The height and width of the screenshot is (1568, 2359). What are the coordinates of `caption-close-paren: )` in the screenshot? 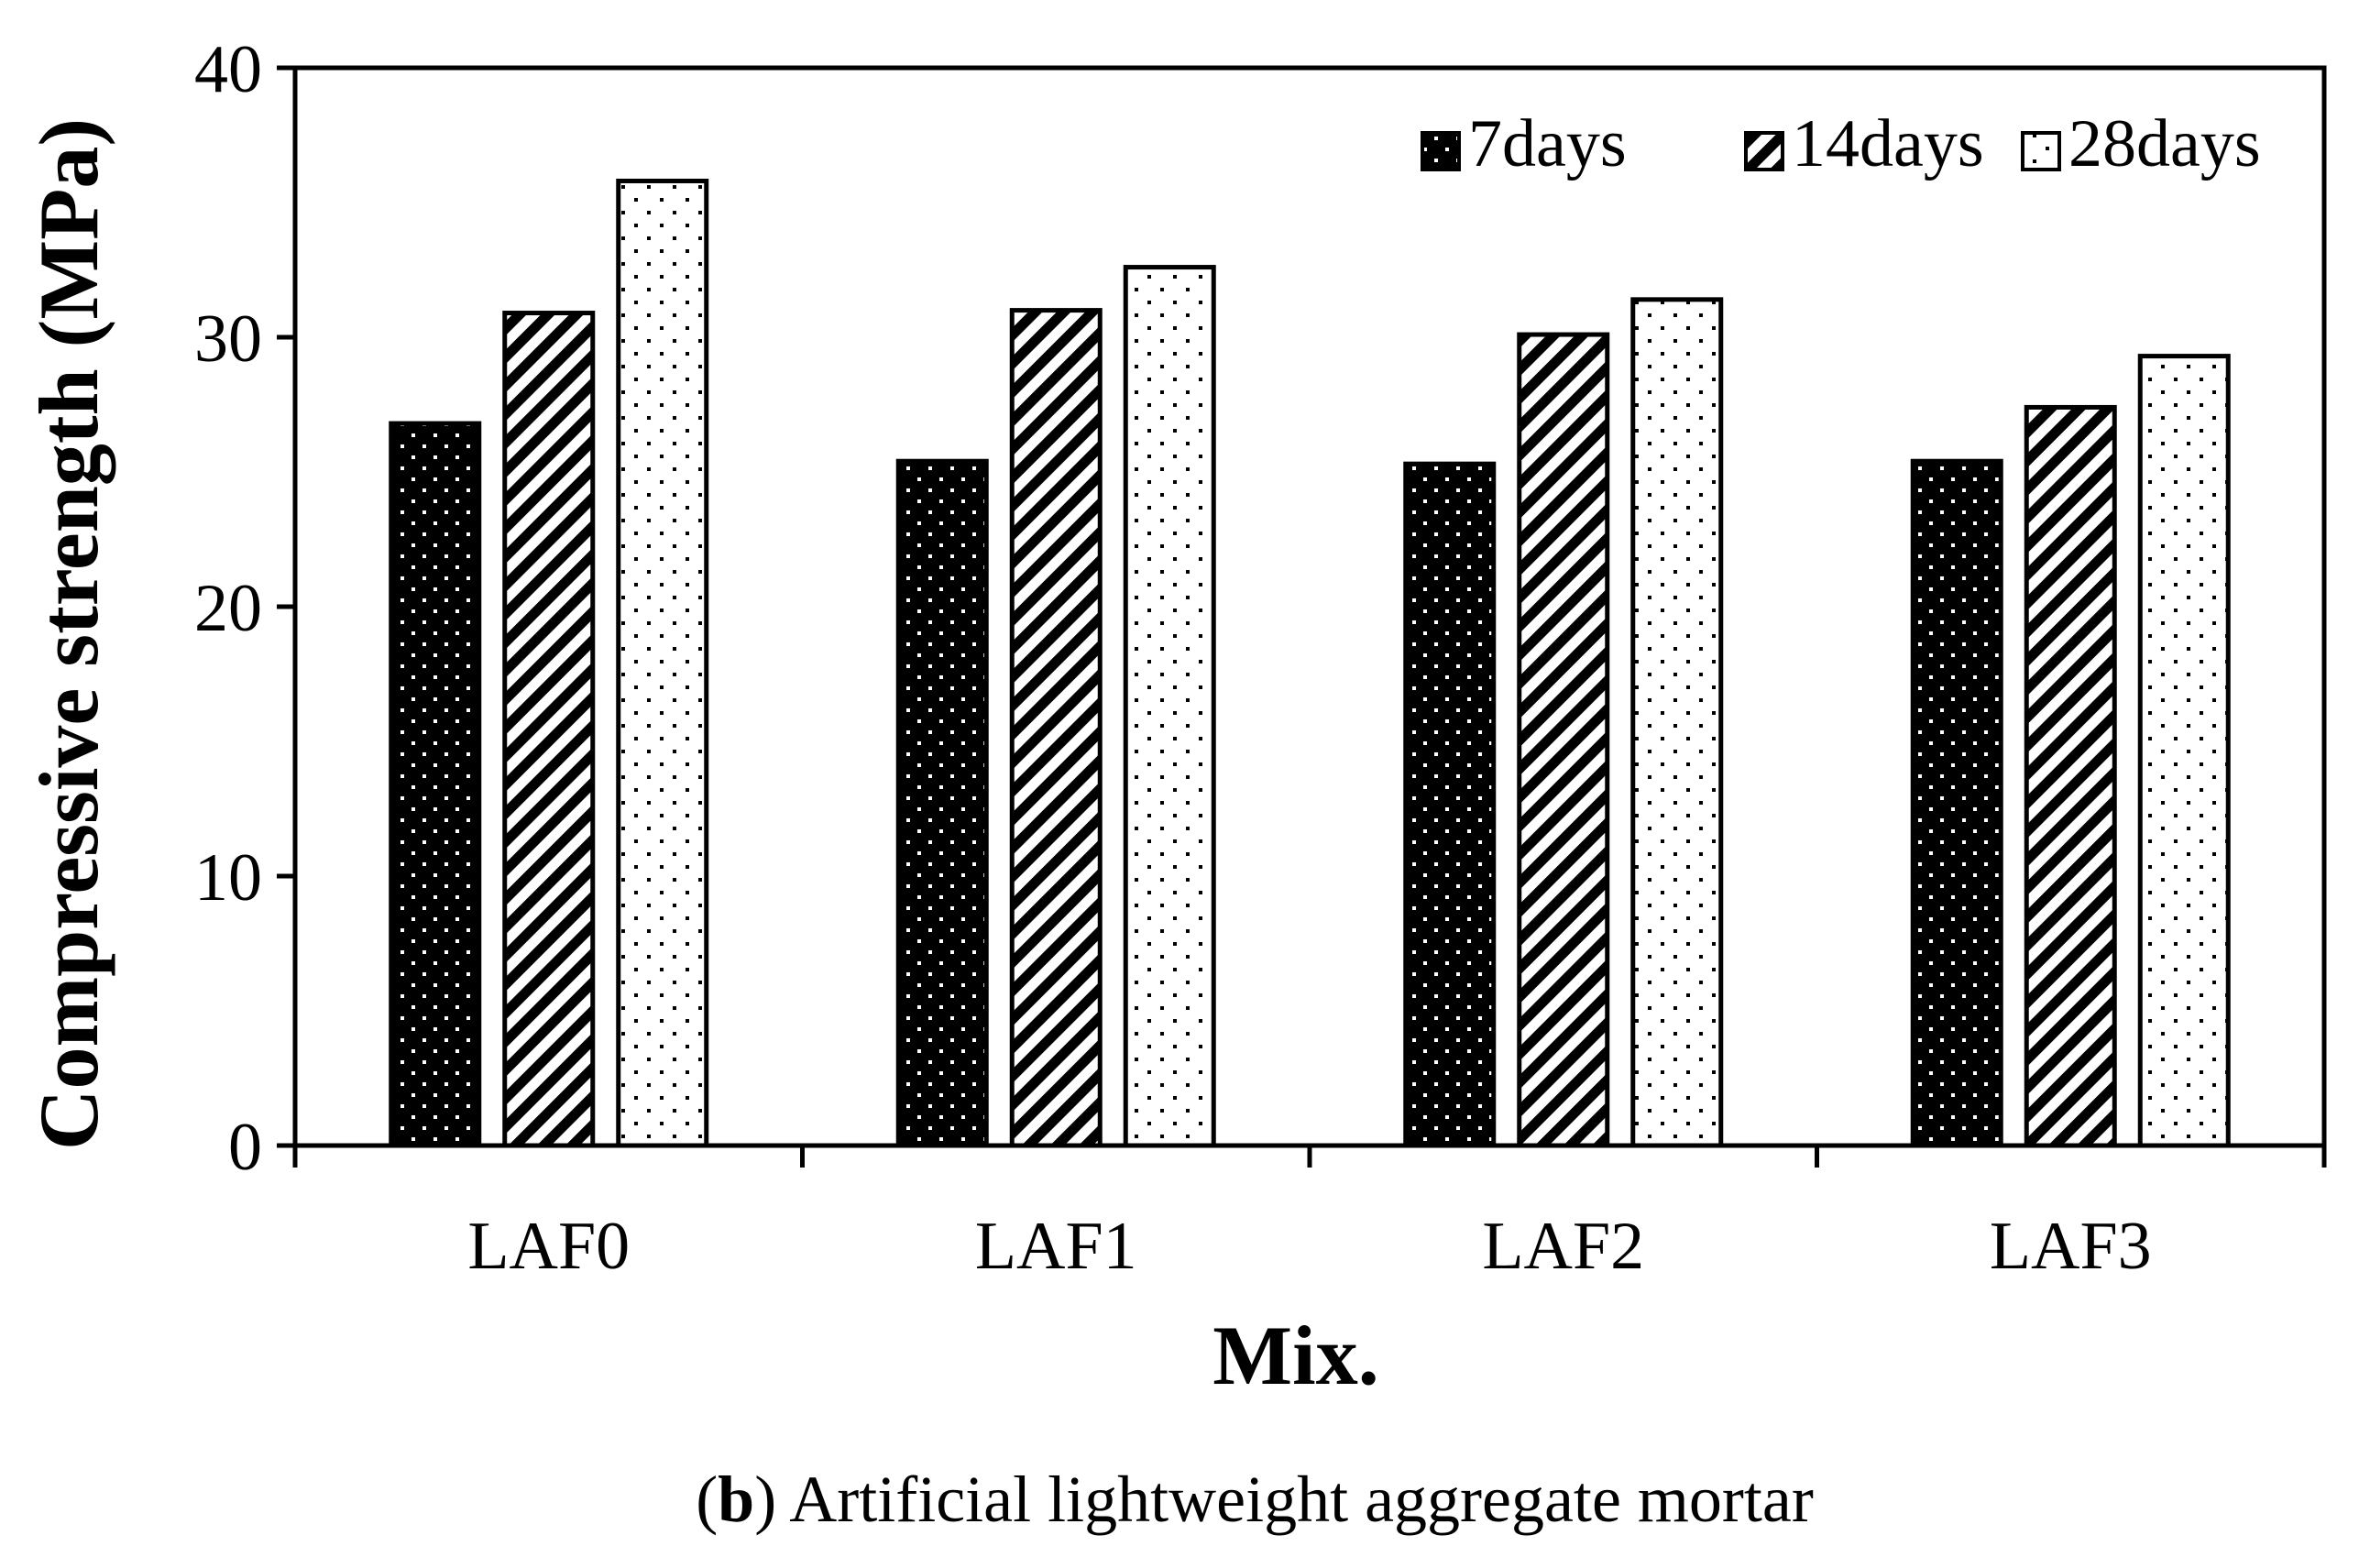 It's located at (765, 1499).